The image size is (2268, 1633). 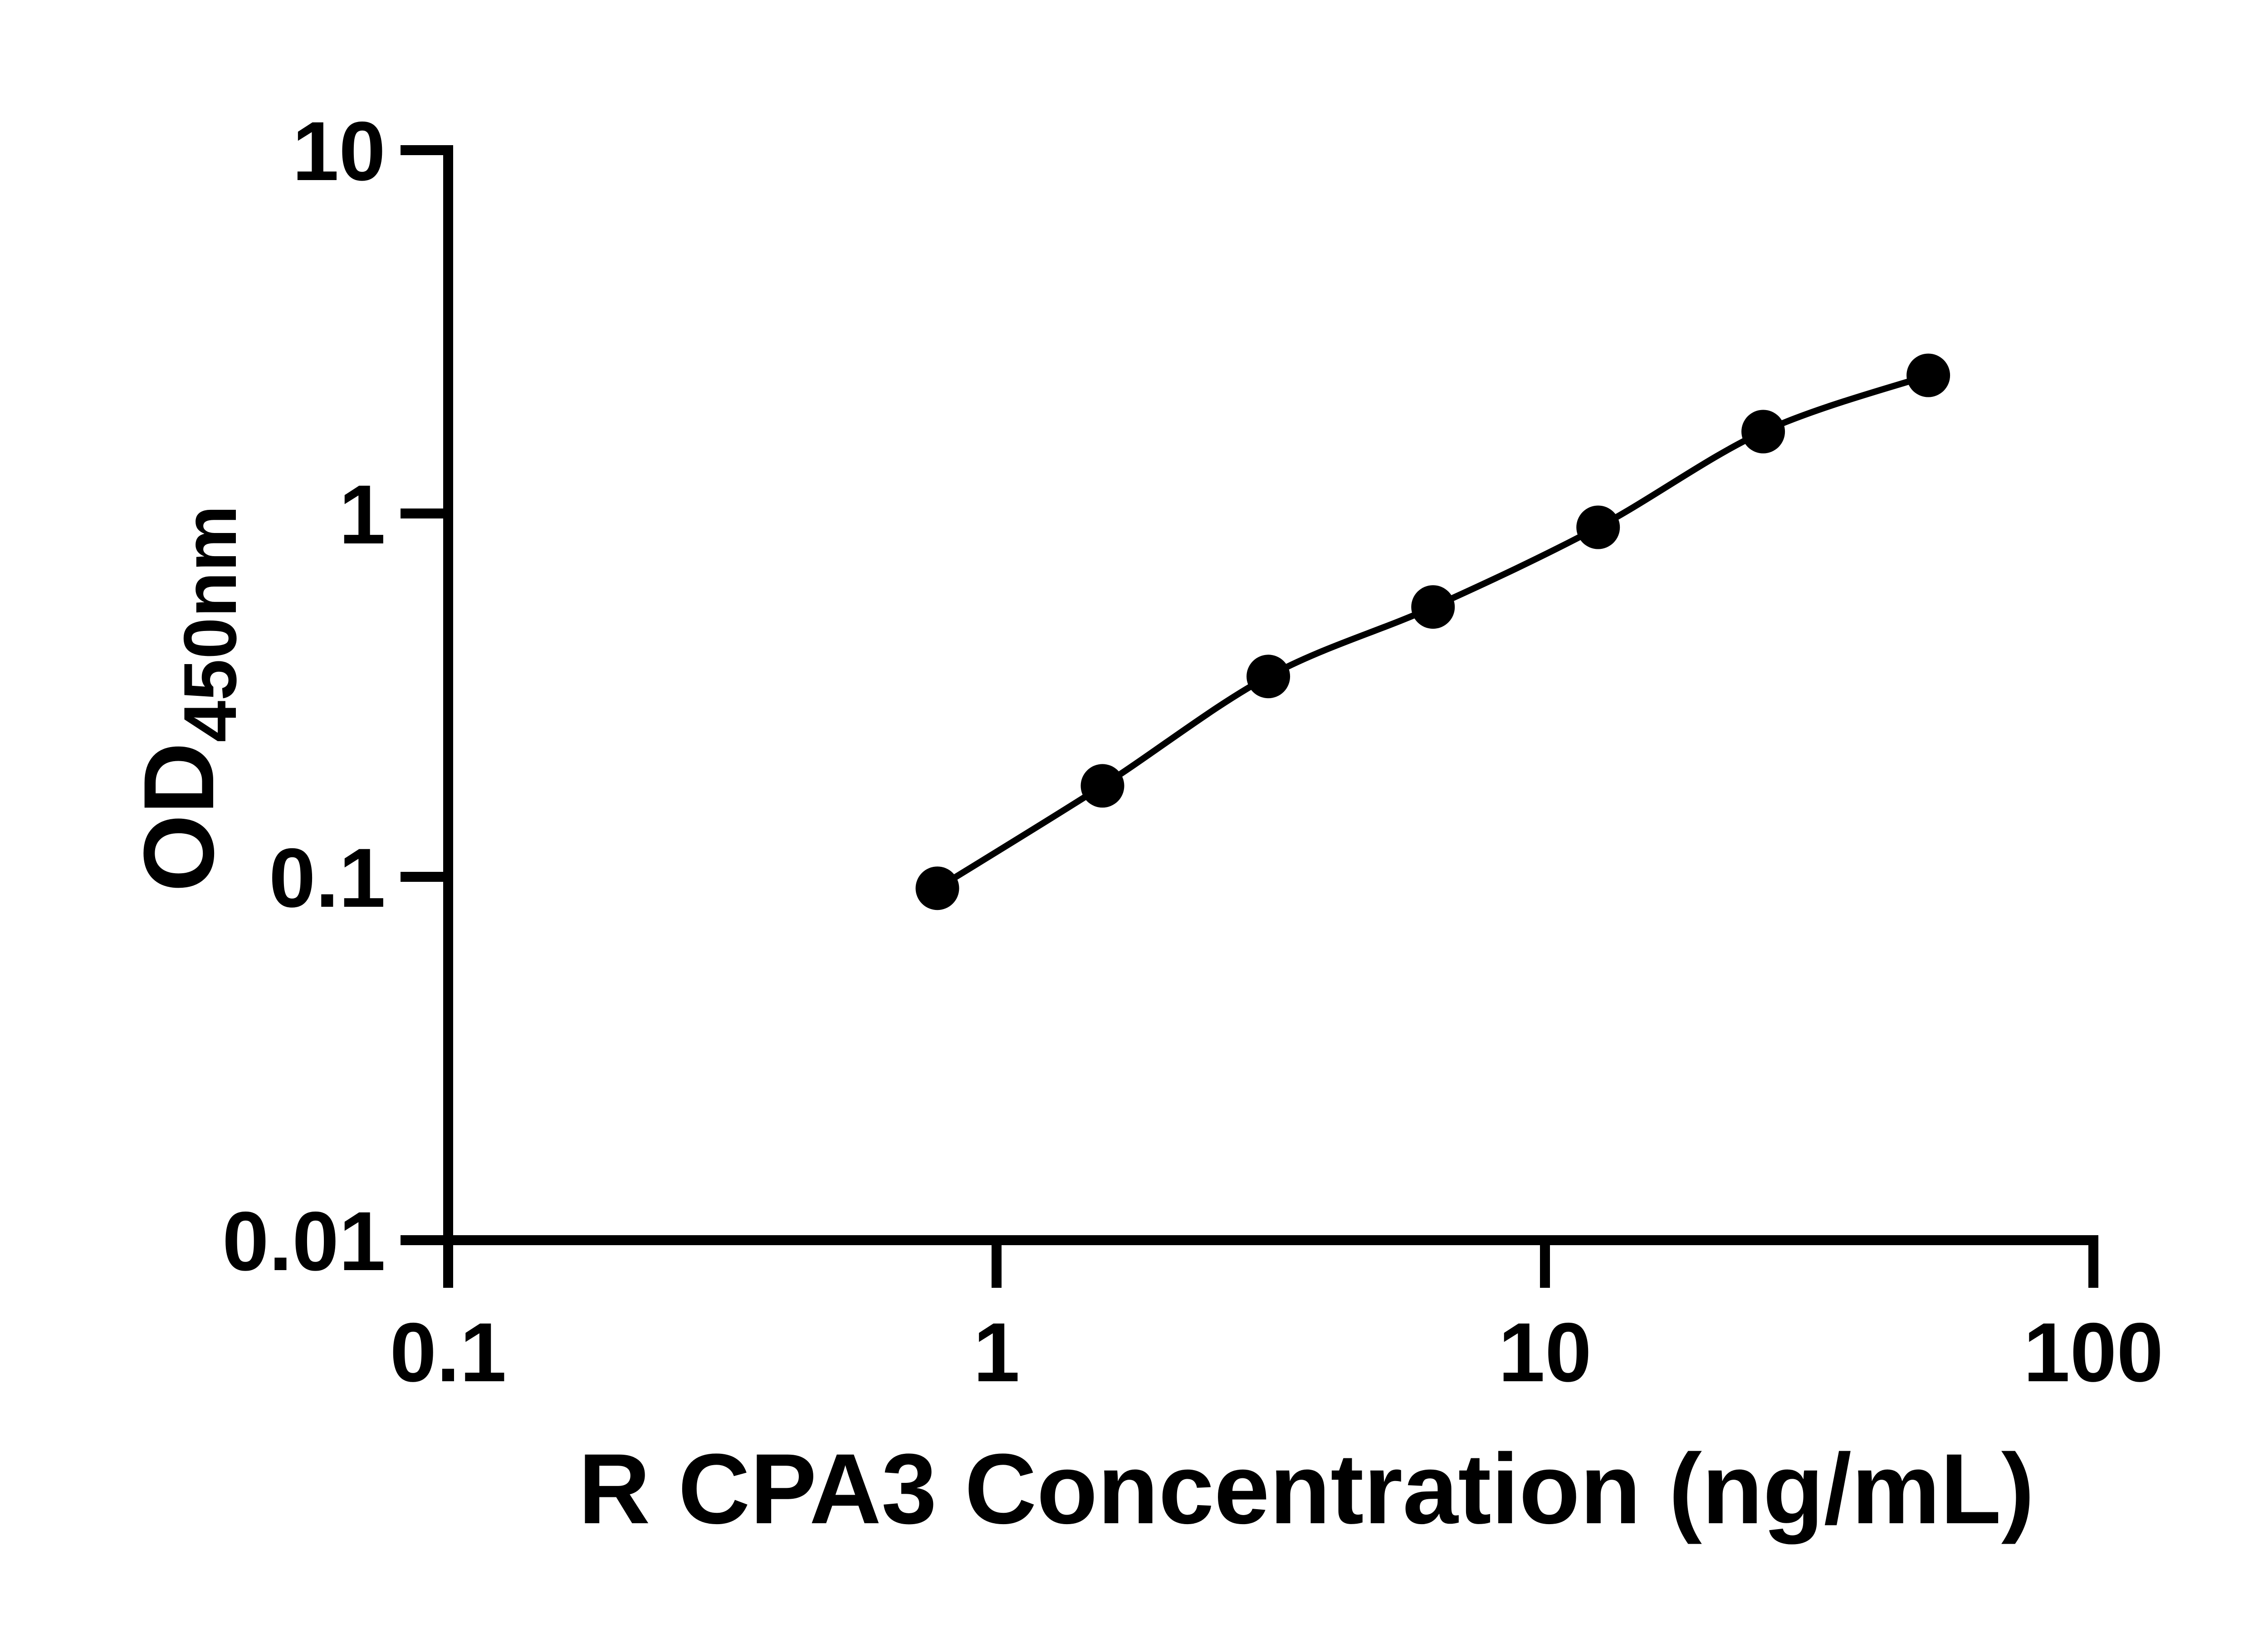 What do you see at coordinates (997, 1352) in the screenshot?
I see `x-tick-label-1: 1` at bounding box center [997, 1352].